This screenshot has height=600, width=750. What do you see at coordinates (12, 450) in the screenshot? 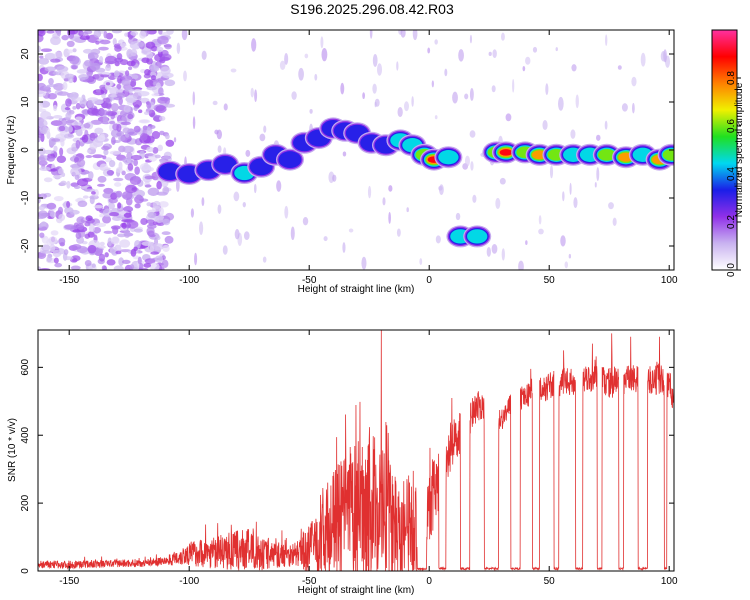
I see `snr-ylabel: SNR (10 * v/v)` at bounding box center [12, 450].